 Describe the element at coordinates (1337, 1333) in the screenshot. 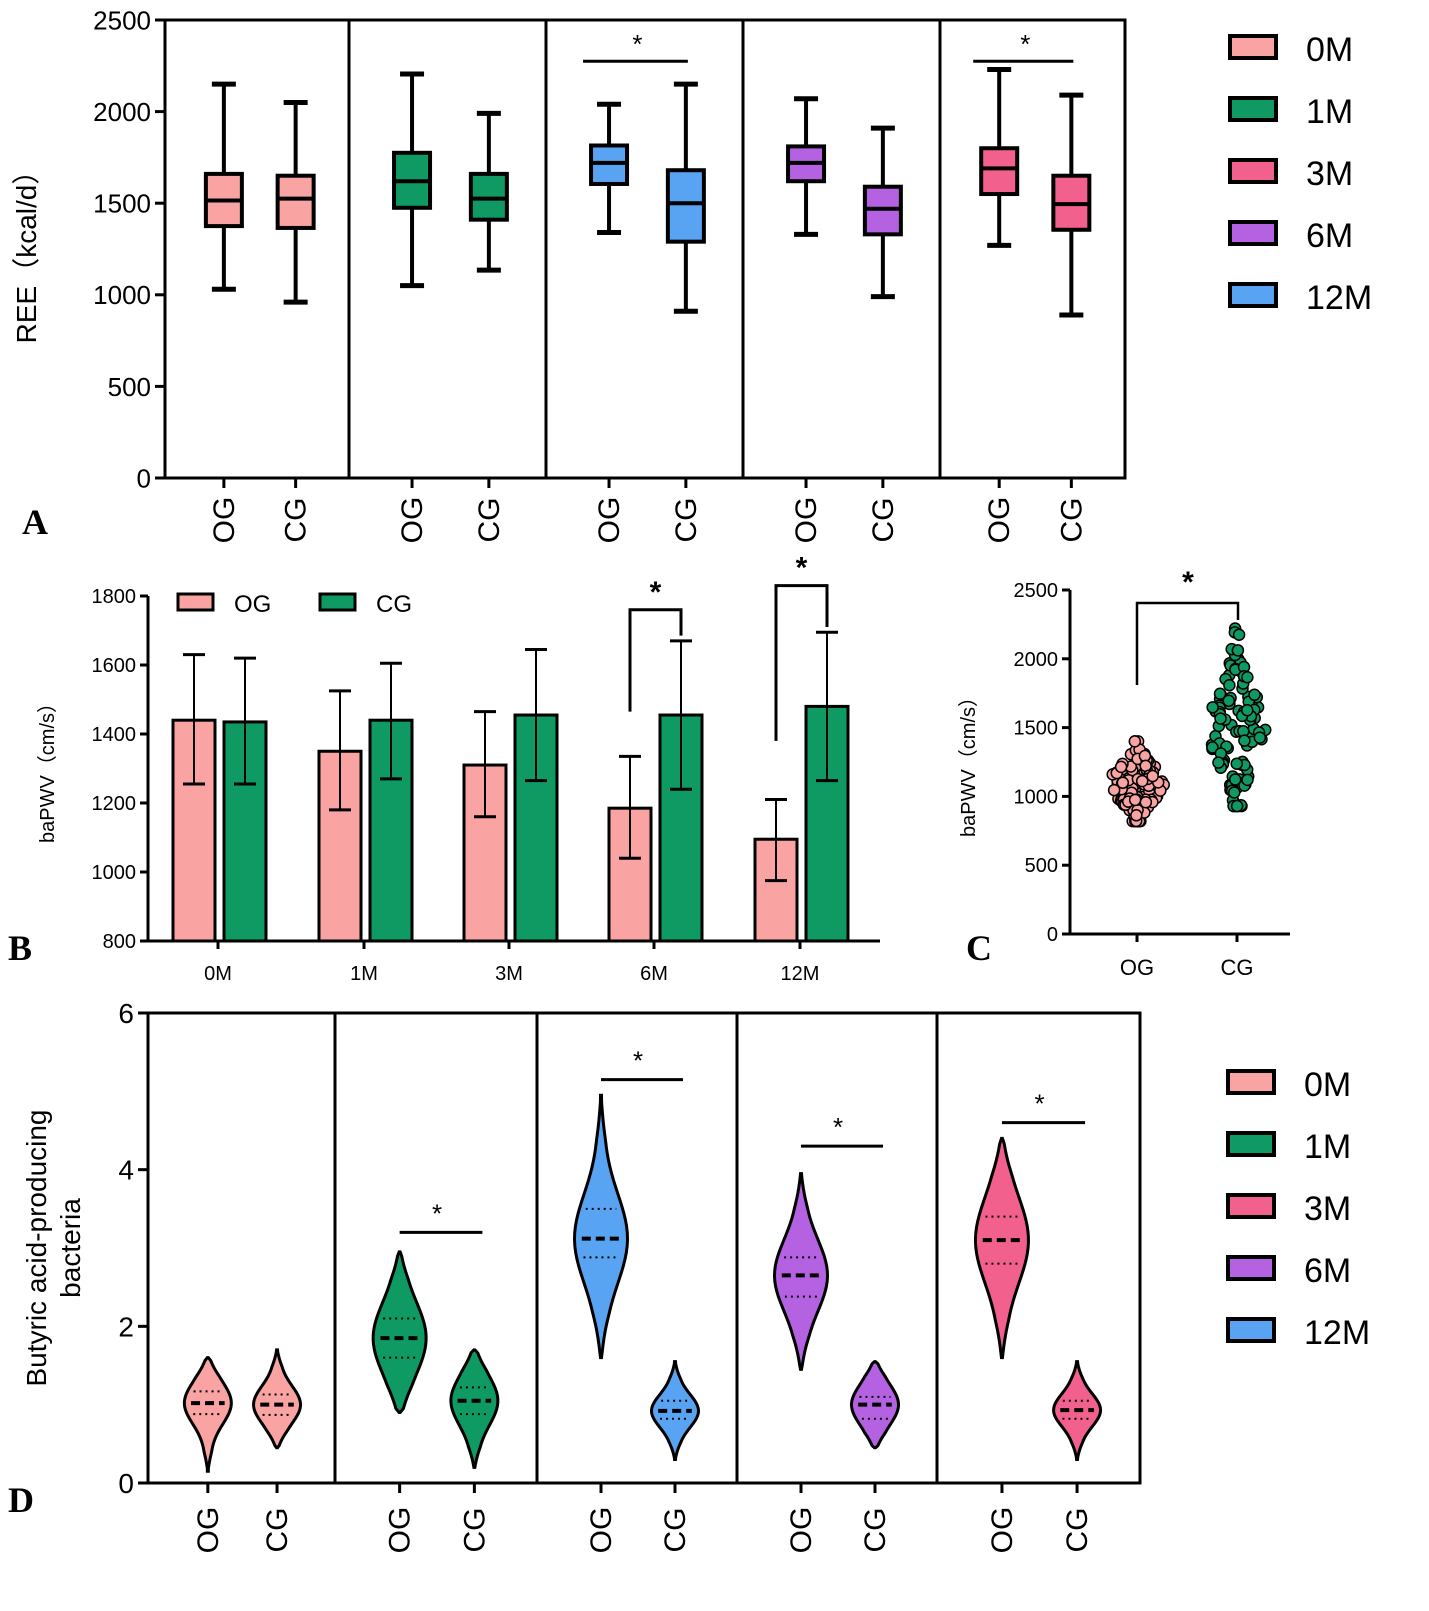

I see `D-legend-label-12M: 12M` at that location.